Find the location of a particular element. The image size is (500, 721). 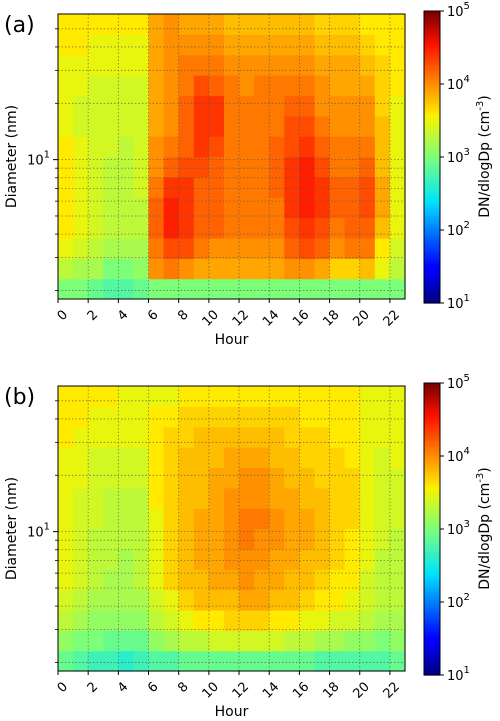

colorbar-tick-label: 10⁴ is located at coordinates (458, 455).